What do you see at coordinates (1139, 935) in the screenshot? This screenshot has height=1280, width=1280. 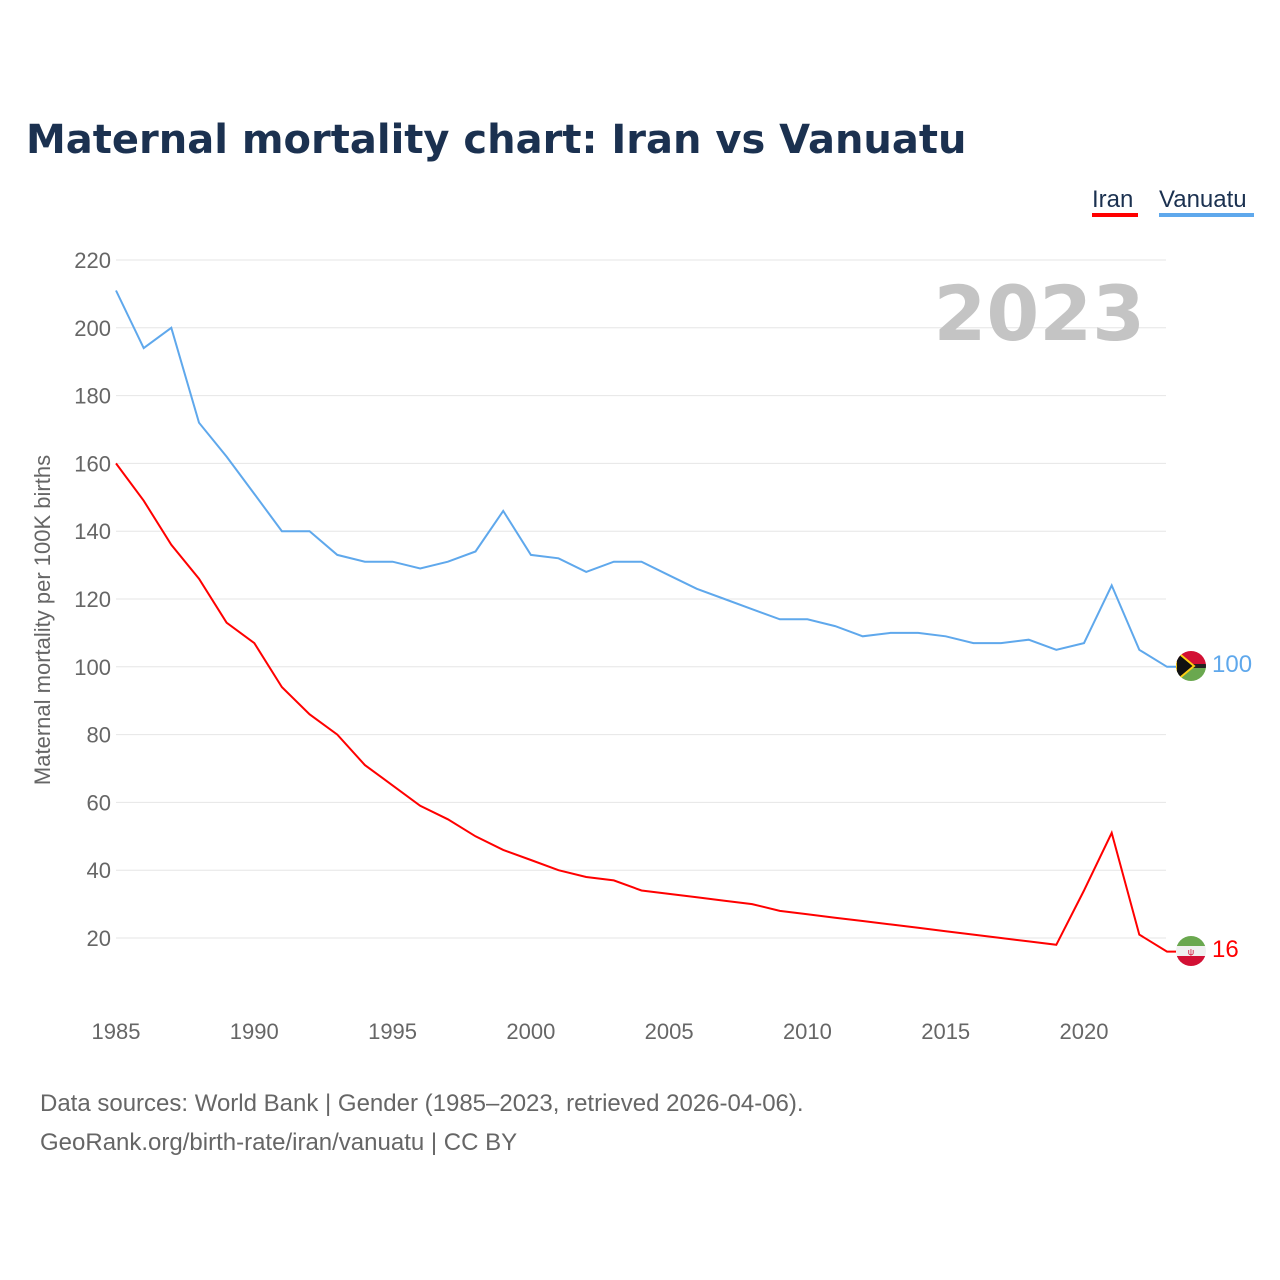 I see `data-point-iran-2022` at bounding box center [1139, 935].